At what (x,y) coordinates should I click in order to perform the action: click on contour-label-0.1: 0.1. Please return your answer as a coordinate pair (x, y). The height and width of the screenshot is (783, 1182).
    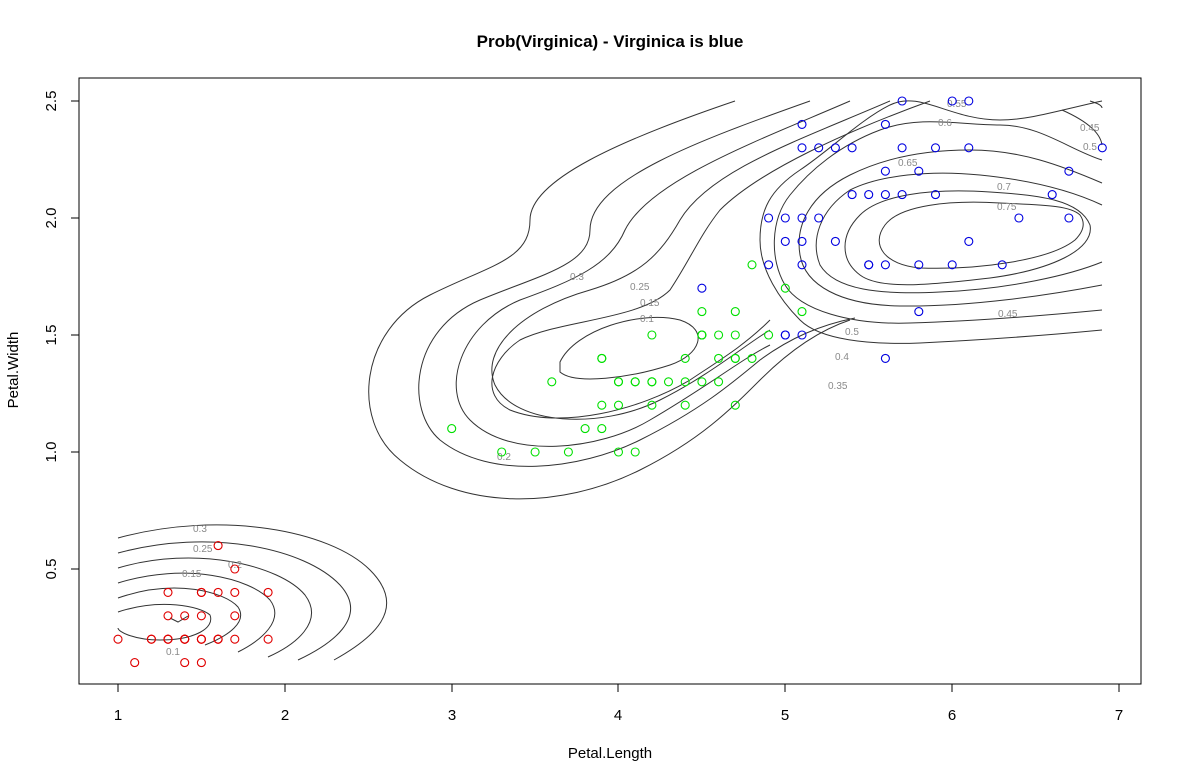
    Looking at the image, I should click on (647, 319).